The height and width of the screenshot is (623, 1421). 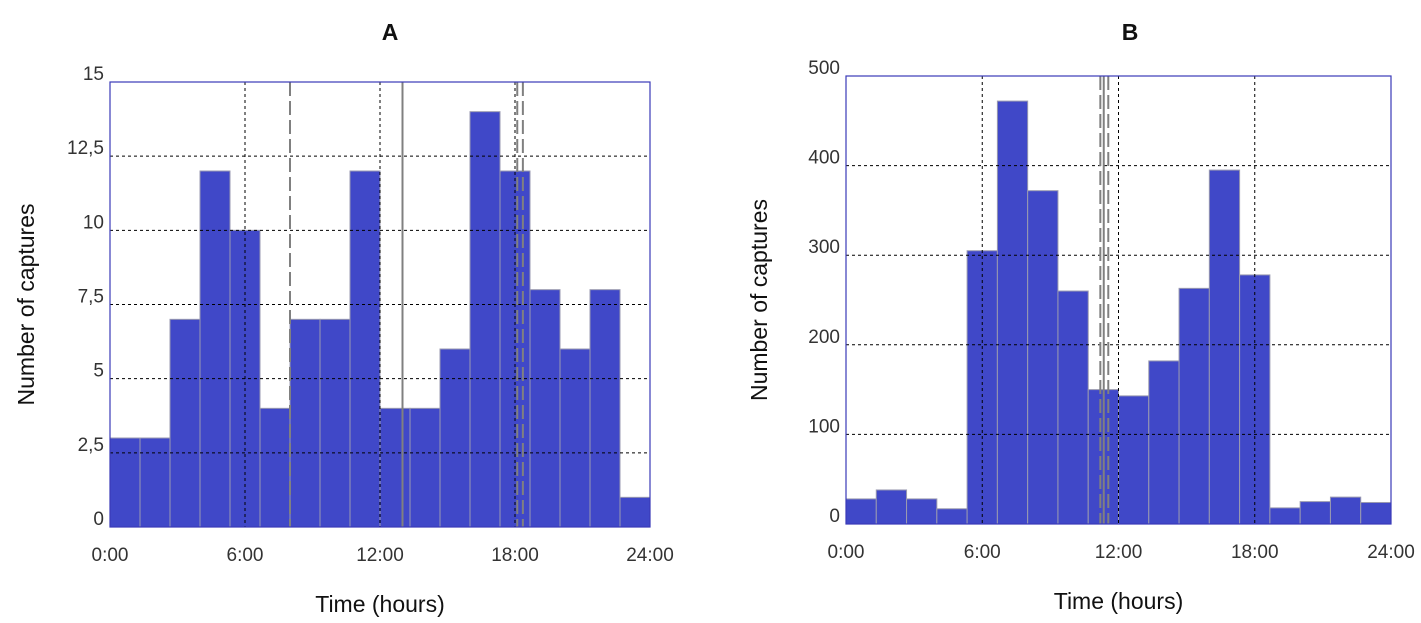 What do you see at coordinates (91, 297) in the screenshot?
I see `y-tick-label: 7,5` at bounding box center [91, 297].